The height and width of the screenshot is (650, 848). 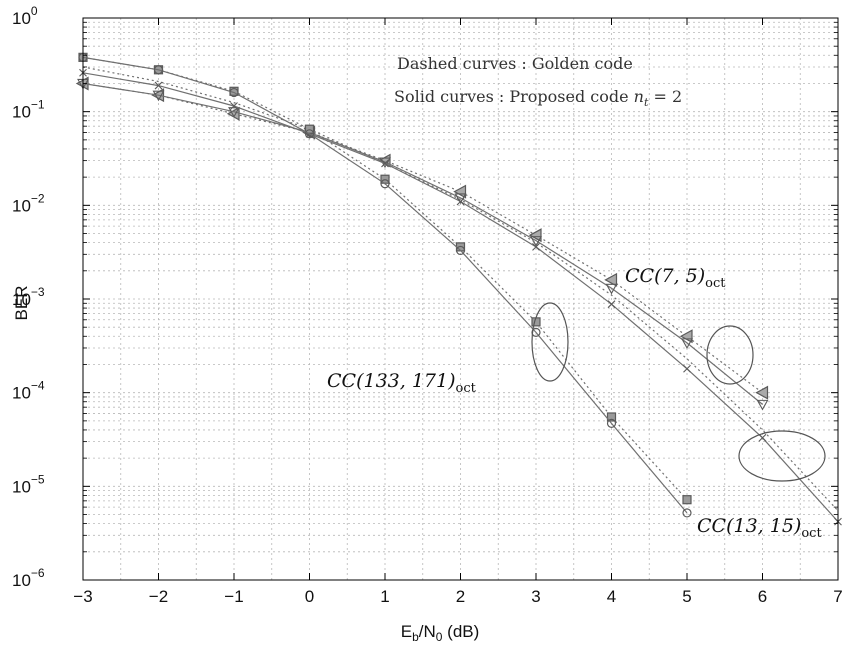 I want to click on y-tick-label: 10⁻², so click(x=28, y=203).